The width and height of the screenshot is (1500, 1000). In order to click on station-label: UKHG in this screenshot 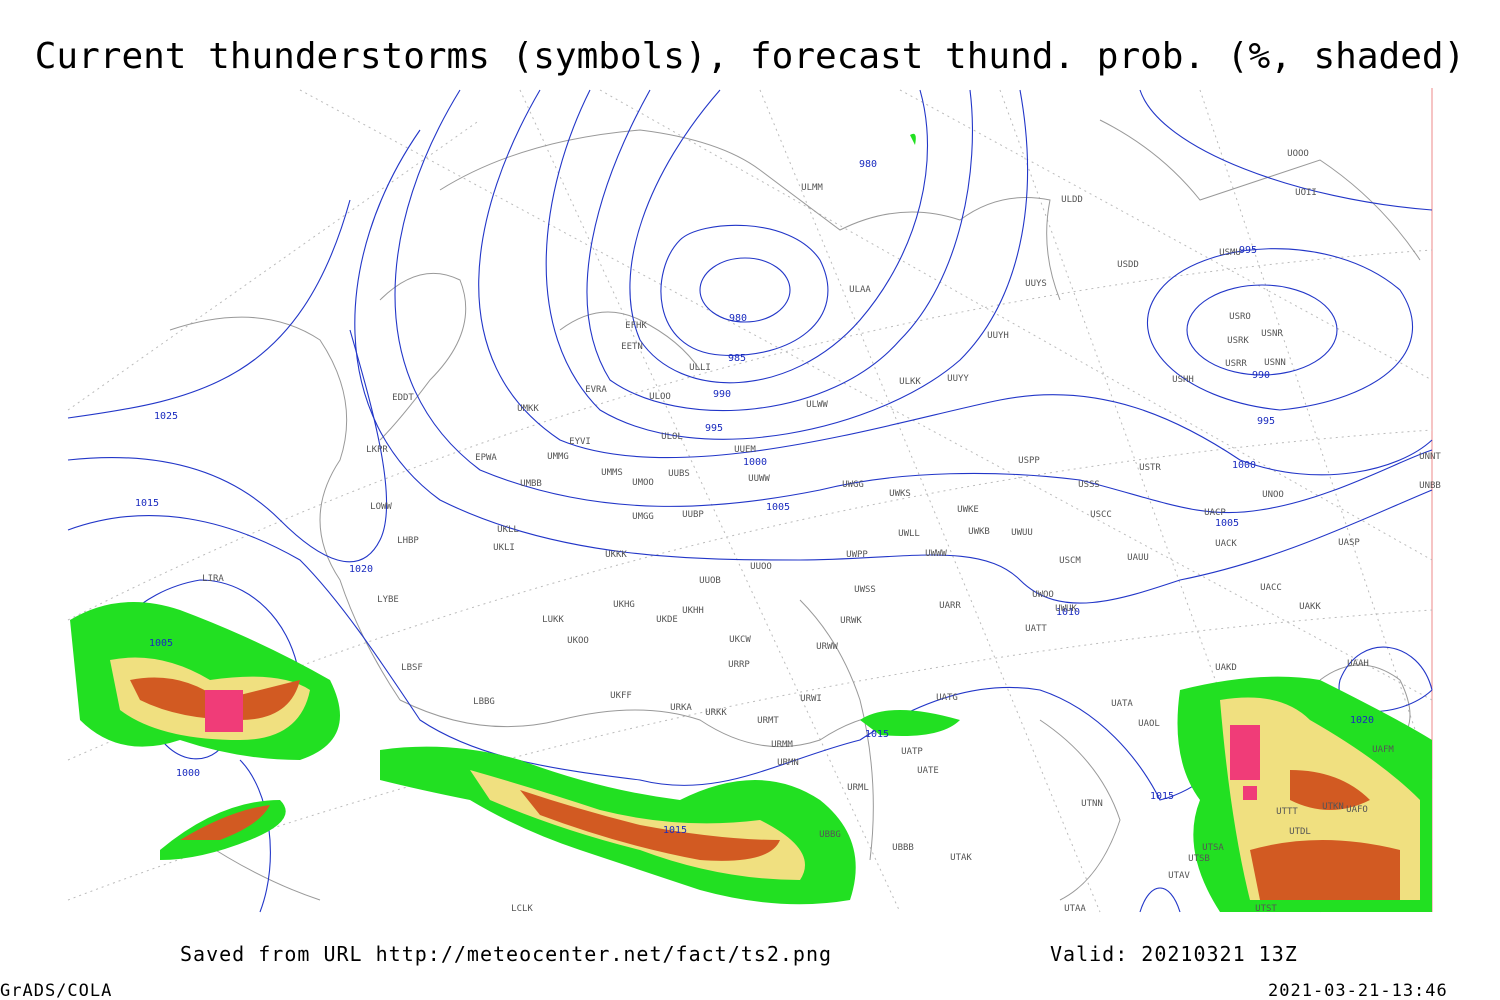, I will do `click(624, 605)`.